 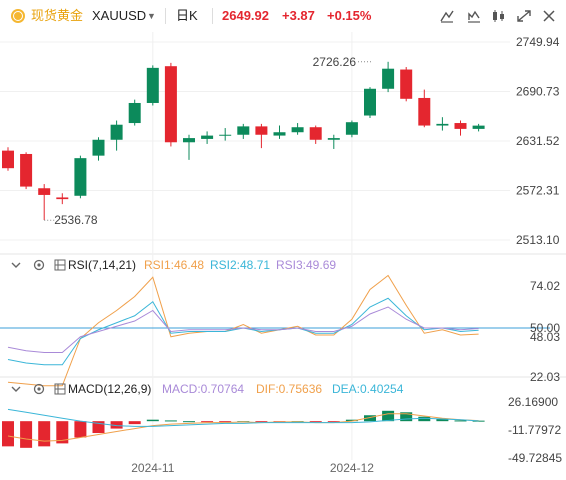 What do you see at coordinates (499, 16) in the screenshot?
I see `chart-style-icon` at bounding box center [499, 16].